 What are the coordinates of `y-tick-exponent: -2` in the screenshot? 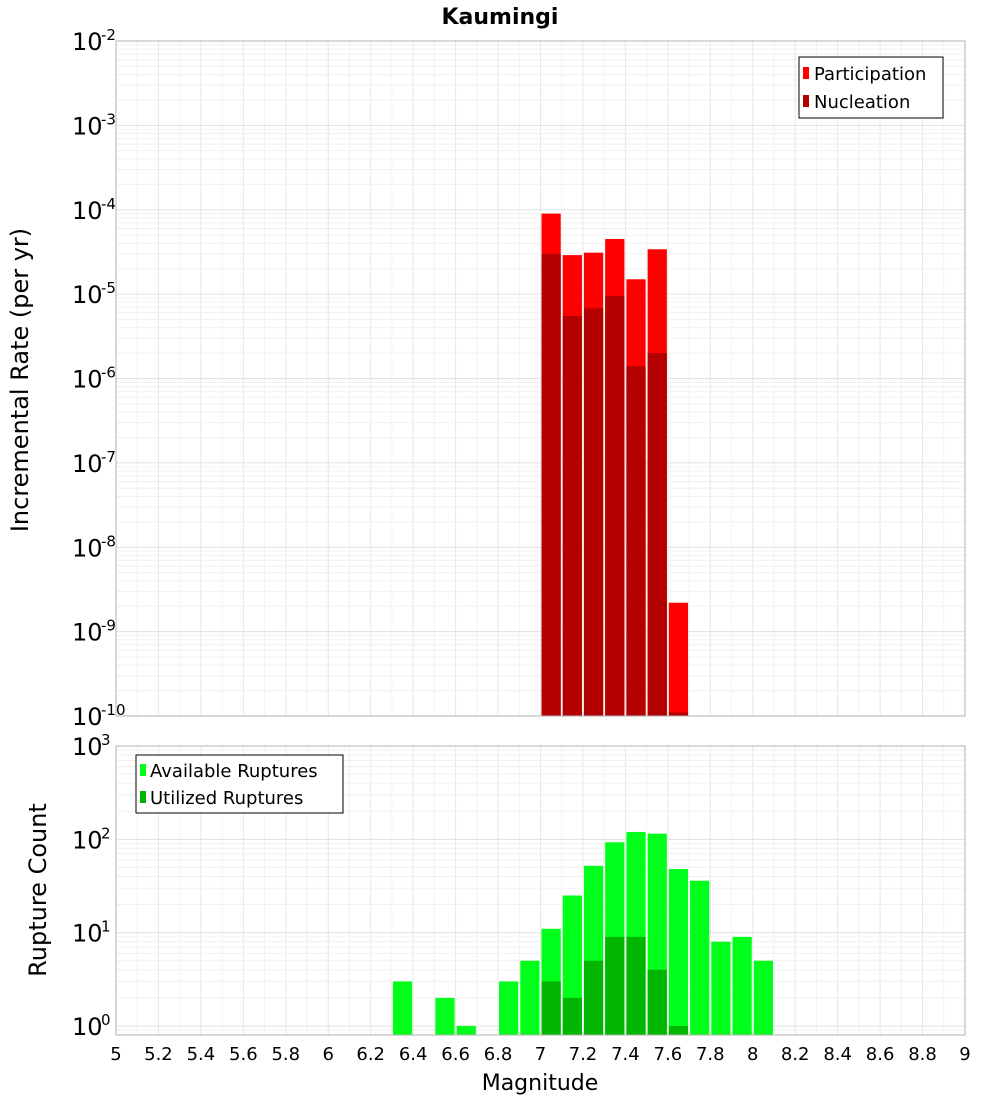 It's located at (108, 35).